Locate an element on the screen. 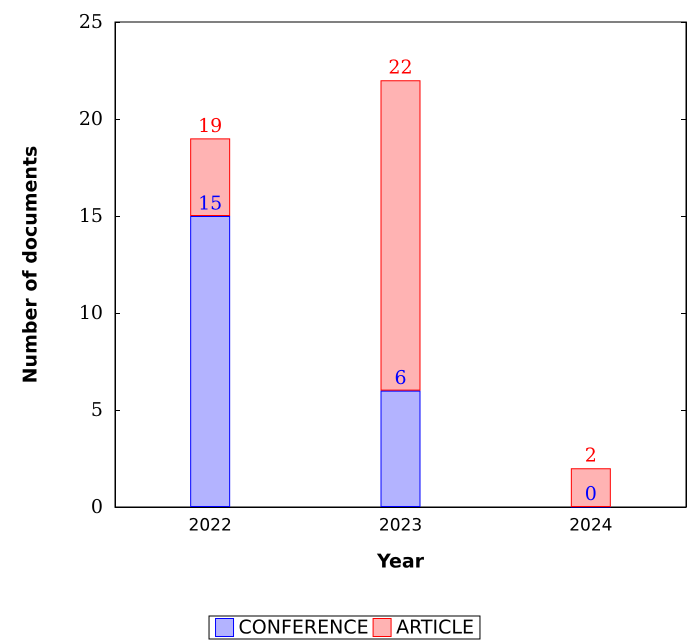 Image resolution: width=689 pixels, height=641 pixels. y-tick-label: 15 is located at coordinates (90, 216).